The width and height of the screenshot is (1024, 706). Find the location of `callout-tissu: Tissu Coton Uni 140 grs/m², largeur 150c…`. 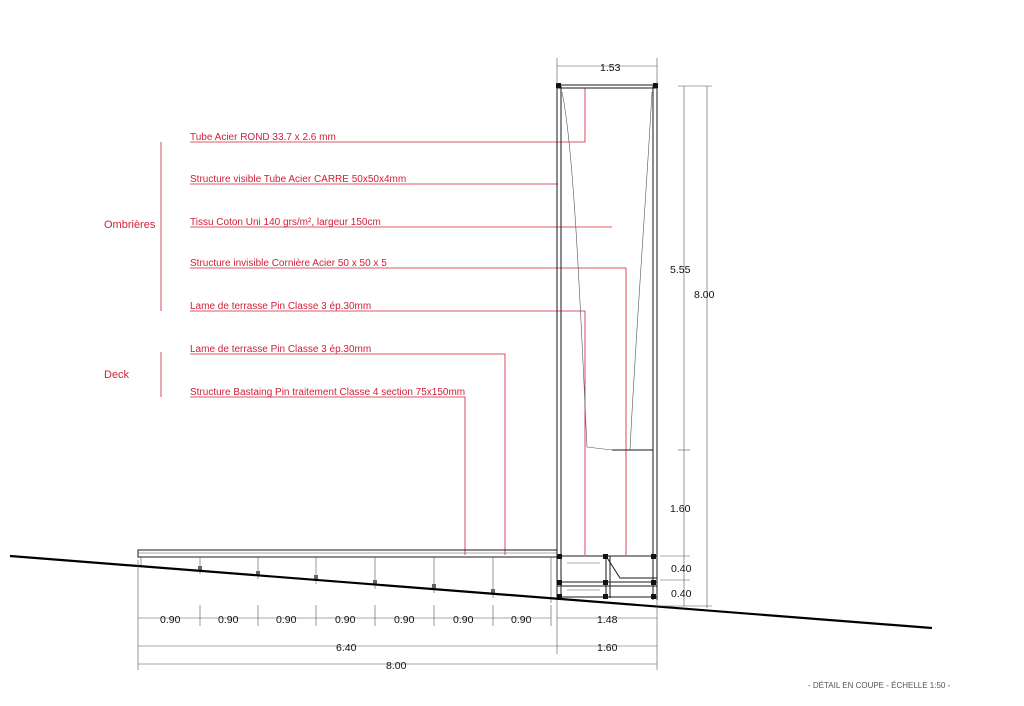

callout-tissu: Tissu Coton Uni 140 grs/m², largeur 150c… is located at coordinates (285, 222).